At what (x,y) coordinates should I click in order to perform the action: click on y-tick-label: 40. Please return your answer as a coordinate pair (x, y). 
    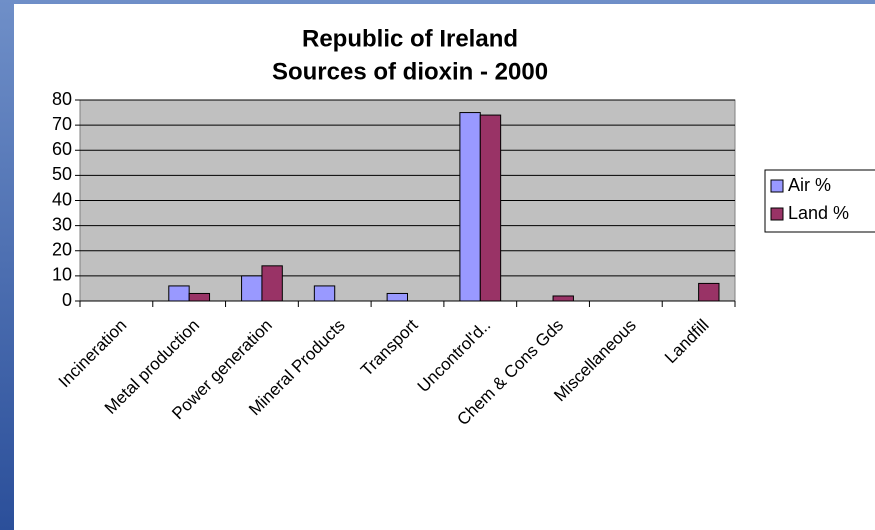
    Looking at the image, I should click on (62, 199).